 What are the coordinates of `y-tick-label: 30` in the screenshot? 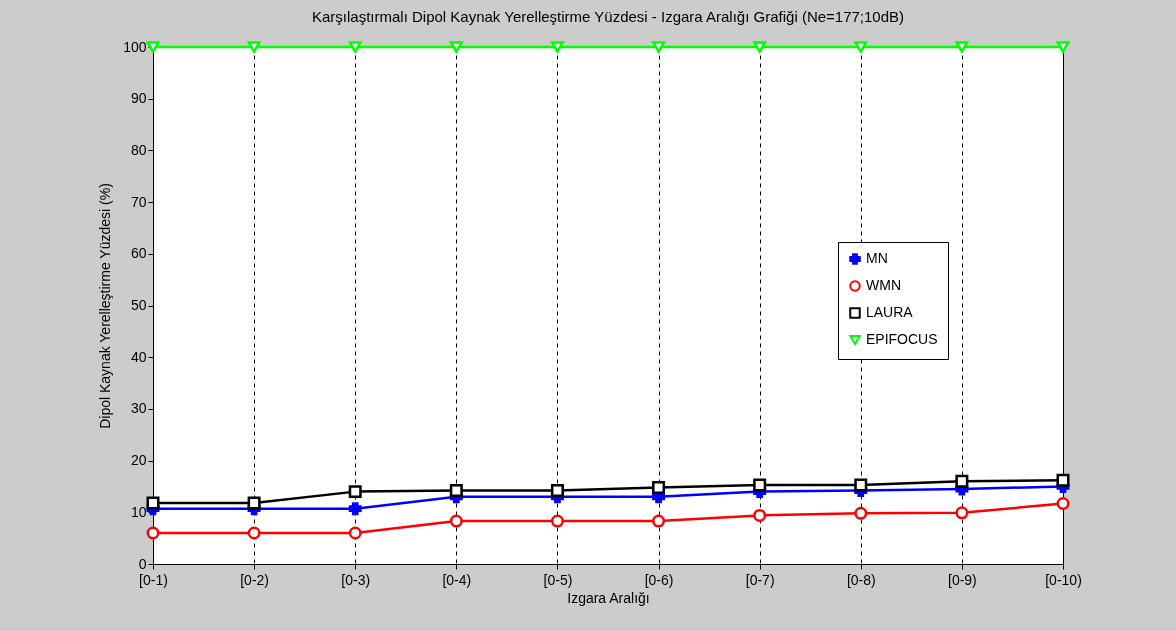 It's located at (138, 408).